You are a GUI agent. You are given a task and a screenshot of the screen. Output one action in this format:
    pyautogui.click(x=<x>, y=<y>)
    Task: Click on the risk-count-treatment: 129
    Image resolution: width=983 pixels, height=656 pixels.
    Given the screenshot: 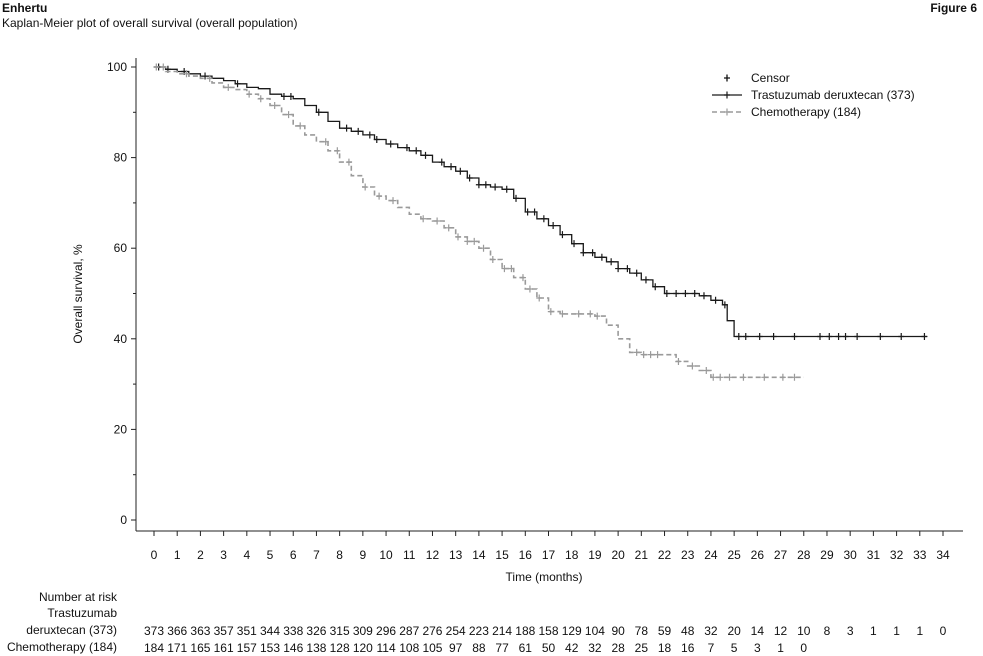 What is the action you would take?
    pyautogui.click(x=572, y=631)
    